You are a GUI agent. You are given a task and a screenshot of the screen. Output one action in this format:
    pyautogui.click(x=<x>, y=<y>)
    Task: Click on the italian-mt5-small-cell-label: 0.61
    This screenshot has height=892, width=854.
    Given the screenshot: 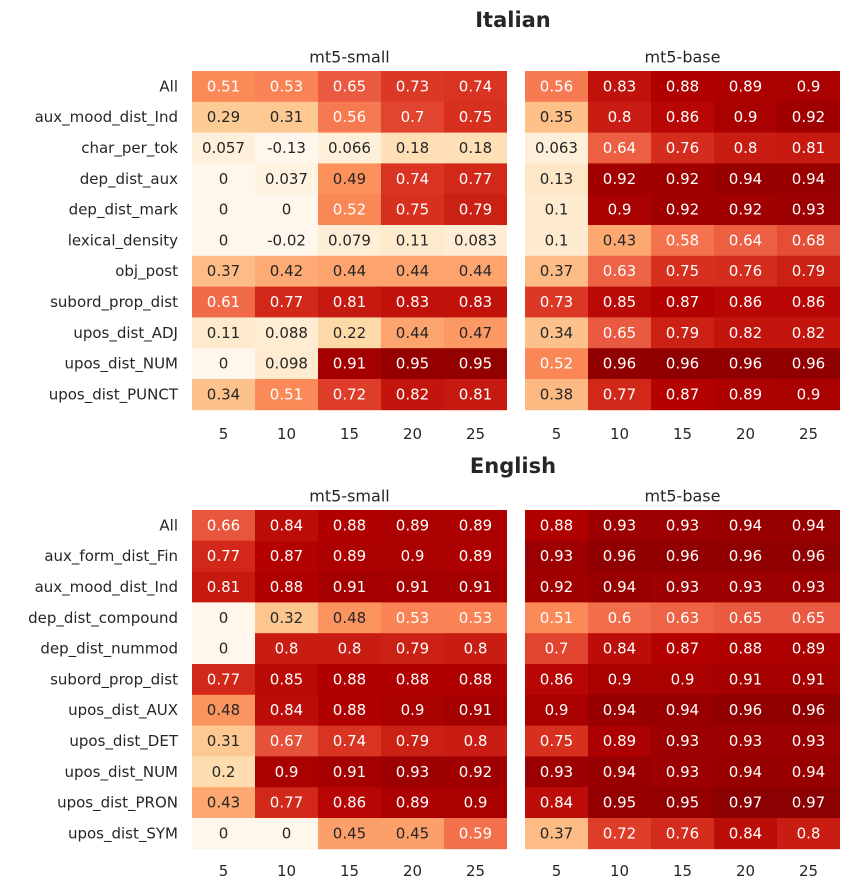 What is the action you would take?
    pyautogui.click(x=223, y=302)
    